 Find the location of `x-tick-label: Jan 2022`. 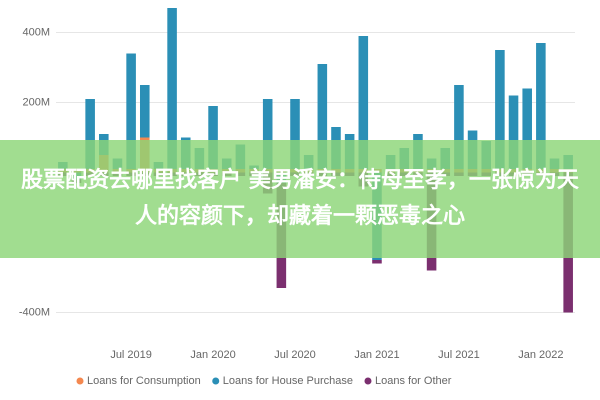

x-tick-label: Jan 2022 is located at coordinates (540, 355).